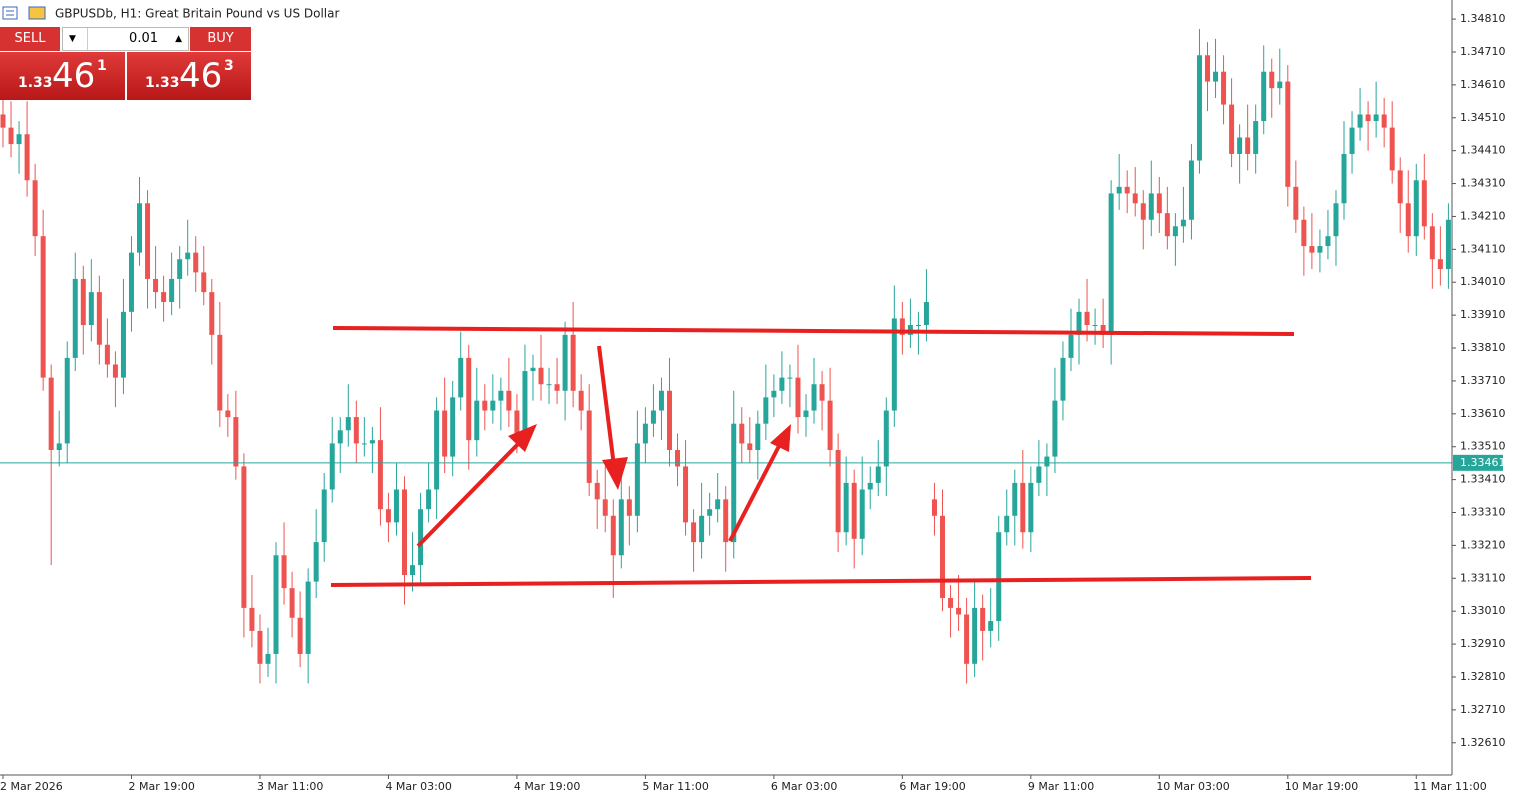 This screenshot has width=1522, height=797. Describe the element at coordinates (178, 39) in the screenshot. I see `lot-up: ▲` at that location.